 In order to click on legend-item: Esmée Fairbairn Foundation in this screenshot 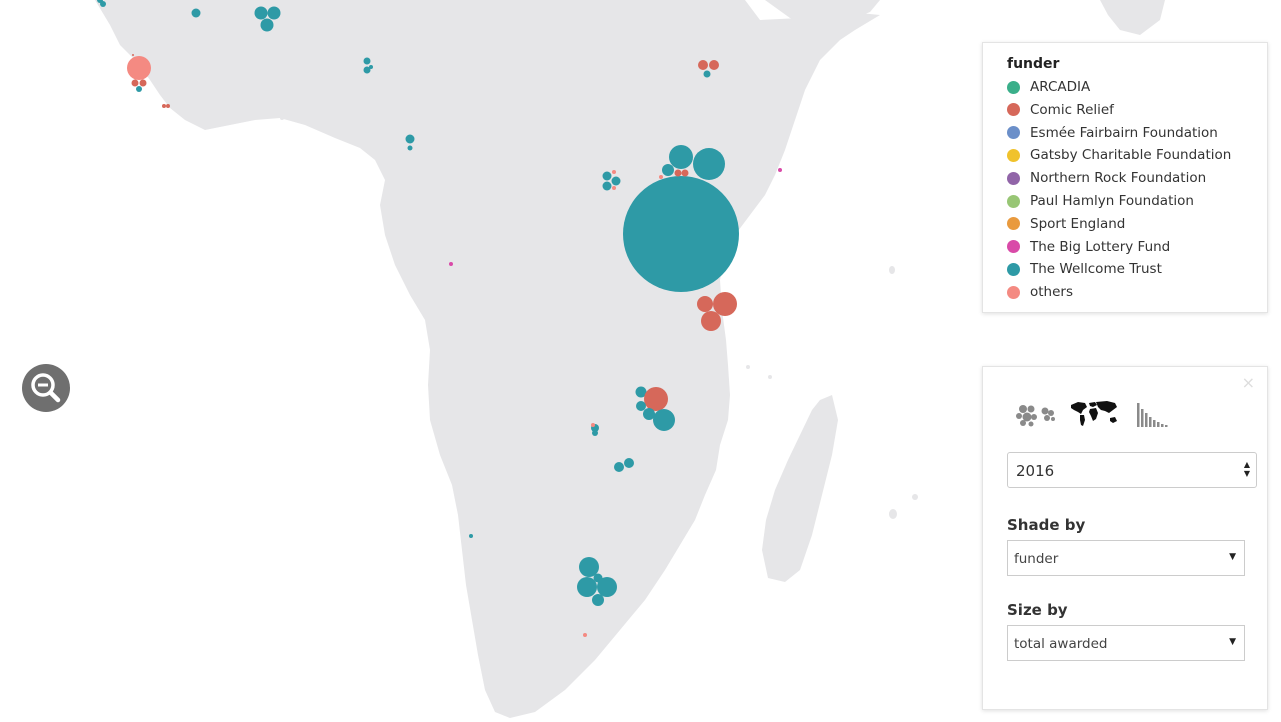, I will do `click(1112, 133)`.